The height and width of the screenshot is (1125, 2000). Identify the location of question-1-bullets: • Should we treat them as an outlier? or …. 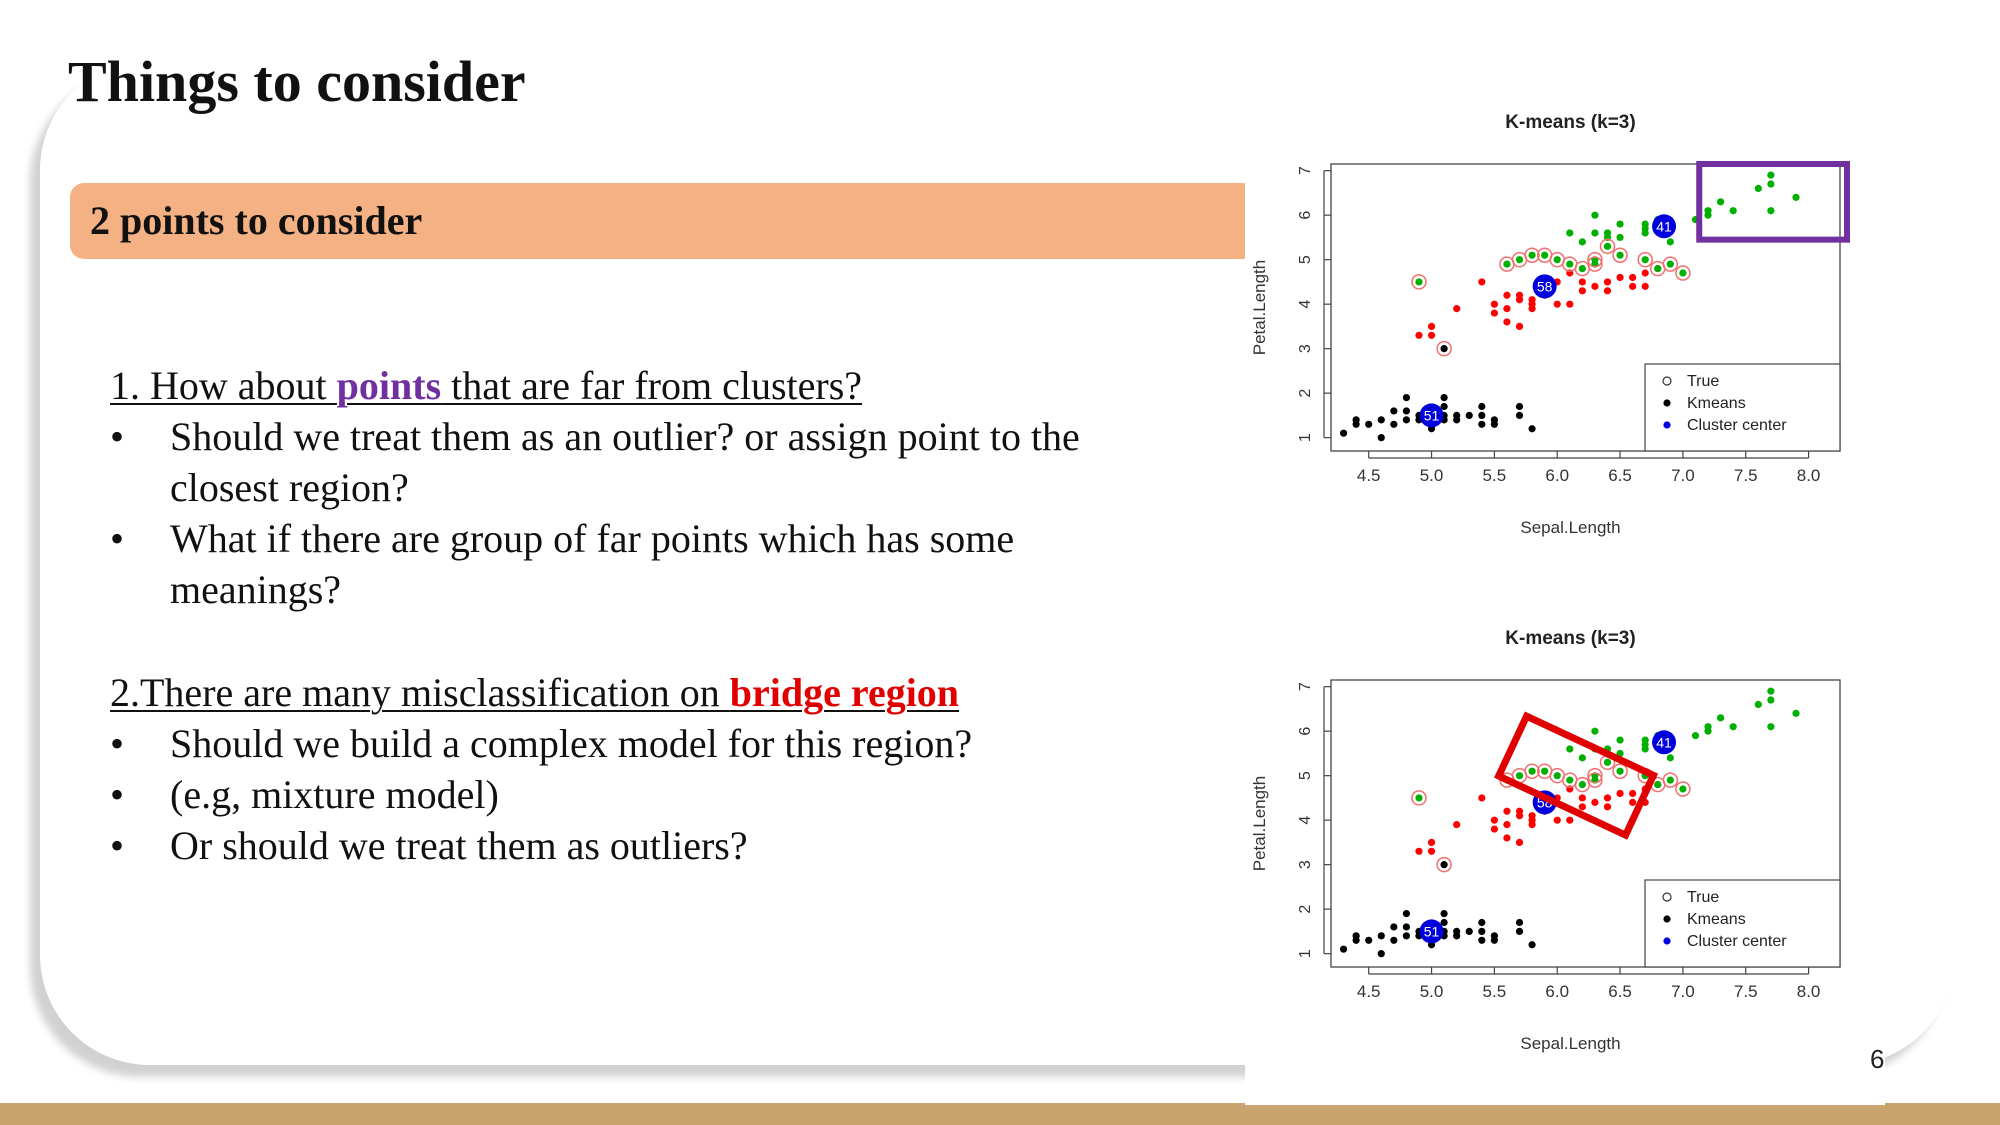
(645, 513).